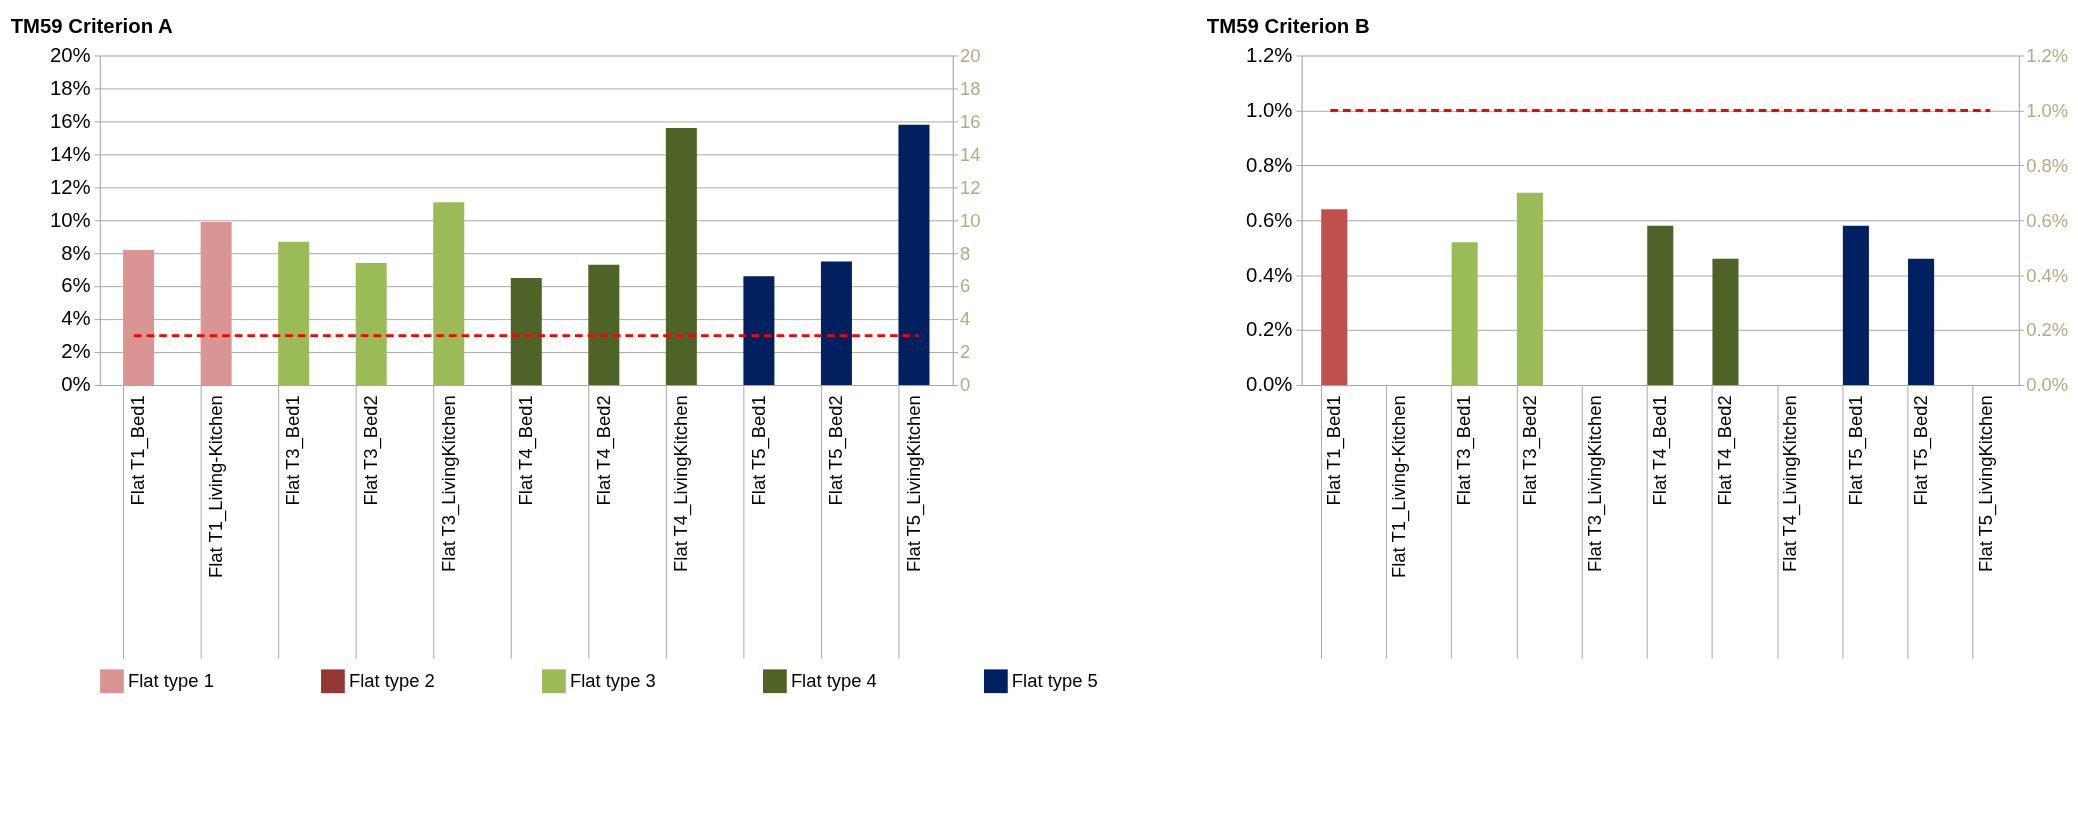  Describe the element at coordinates (76, 252) in the screenshot. I see `y-tick-label: 8%` at that location.